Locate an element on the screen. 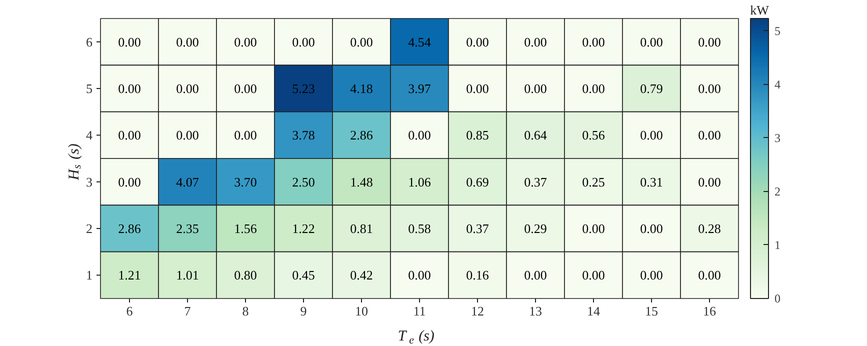 The height and width of the screenshot is (346, 867). color-bar-label: 4 is located at coordinates (777, 84).